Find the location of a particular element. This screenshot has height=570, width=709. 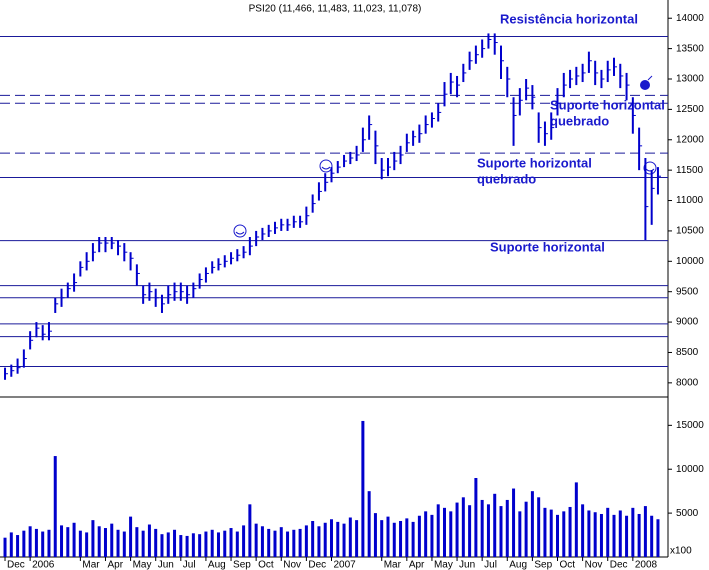

smiley is located at coordinates (445, 198).